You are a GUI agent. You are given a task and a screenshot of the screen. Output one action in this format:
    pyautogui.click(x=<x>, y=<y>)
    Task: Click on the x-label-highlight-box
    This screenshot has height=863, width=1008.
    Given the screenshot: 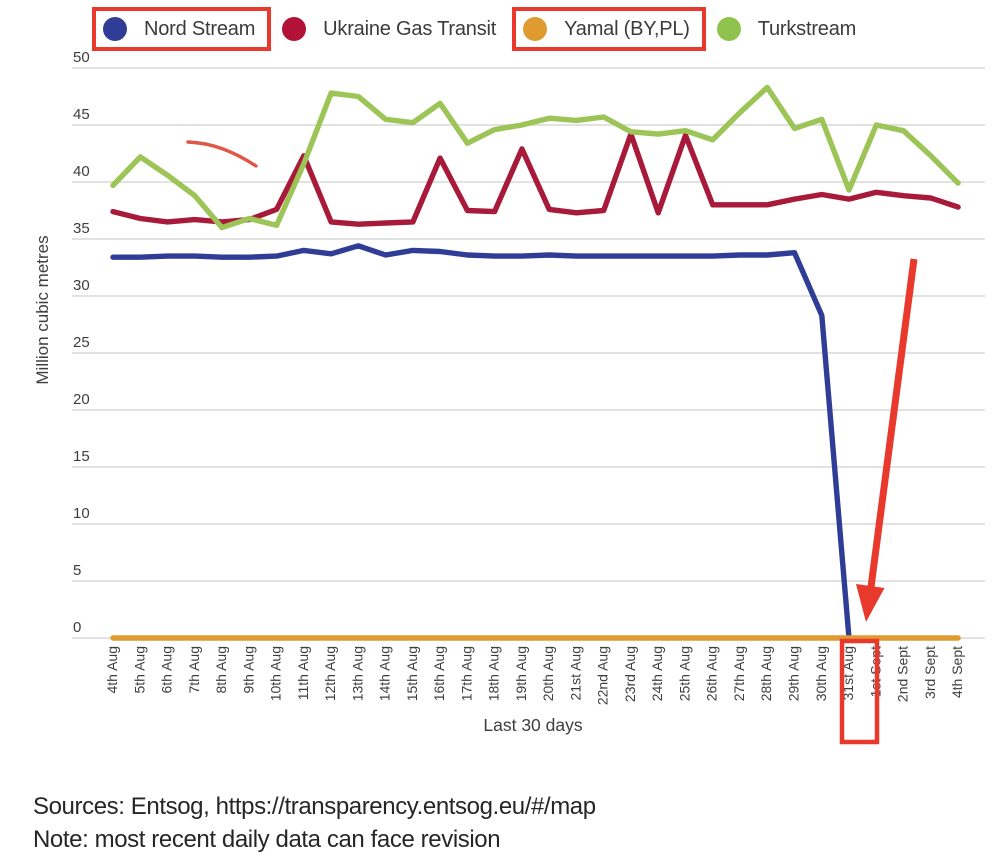 What is the action you would take?
    pyautogui.click(x=859, y=691)
    